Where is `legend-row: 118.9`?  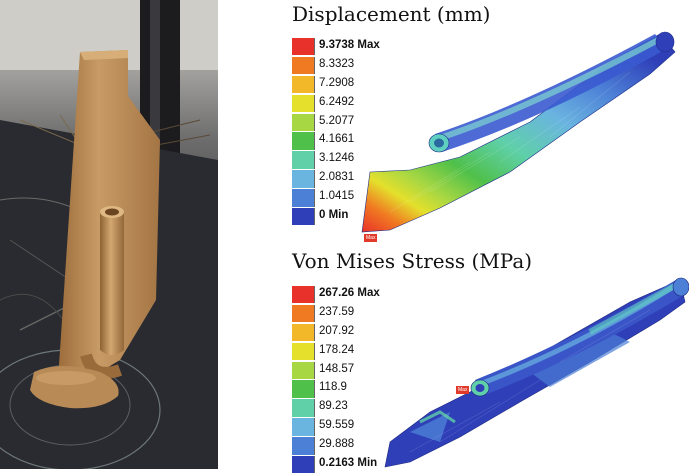 legend-row: 118.9 is located at coordinates (352, 389).